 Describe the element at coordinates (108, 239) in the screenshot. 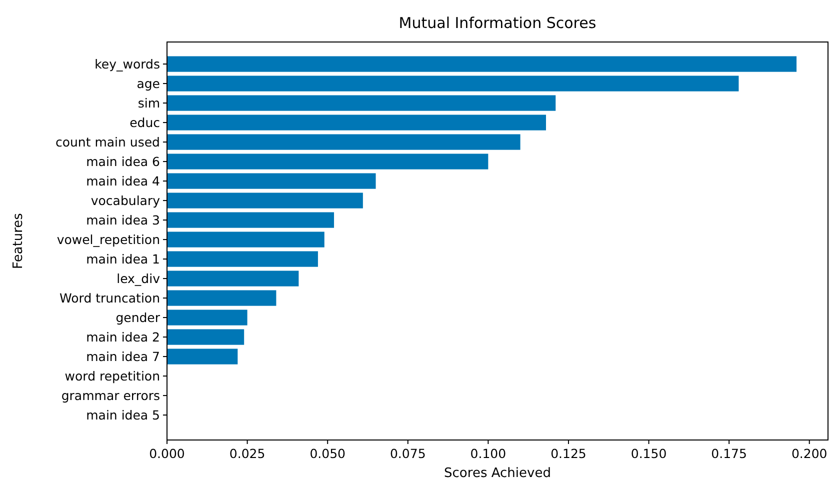

I see `y-tick-label: vowel_repetition` at that location.